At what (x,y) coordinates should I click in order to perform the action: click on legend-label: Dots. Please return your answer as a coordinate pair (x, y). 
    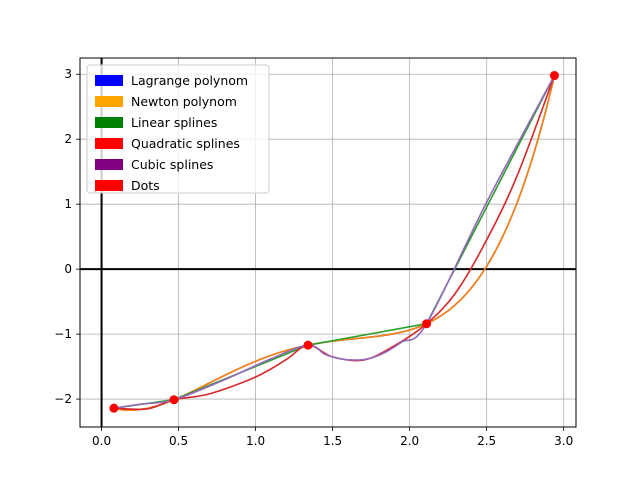
    Looking at the image, I should click on (145, 185).